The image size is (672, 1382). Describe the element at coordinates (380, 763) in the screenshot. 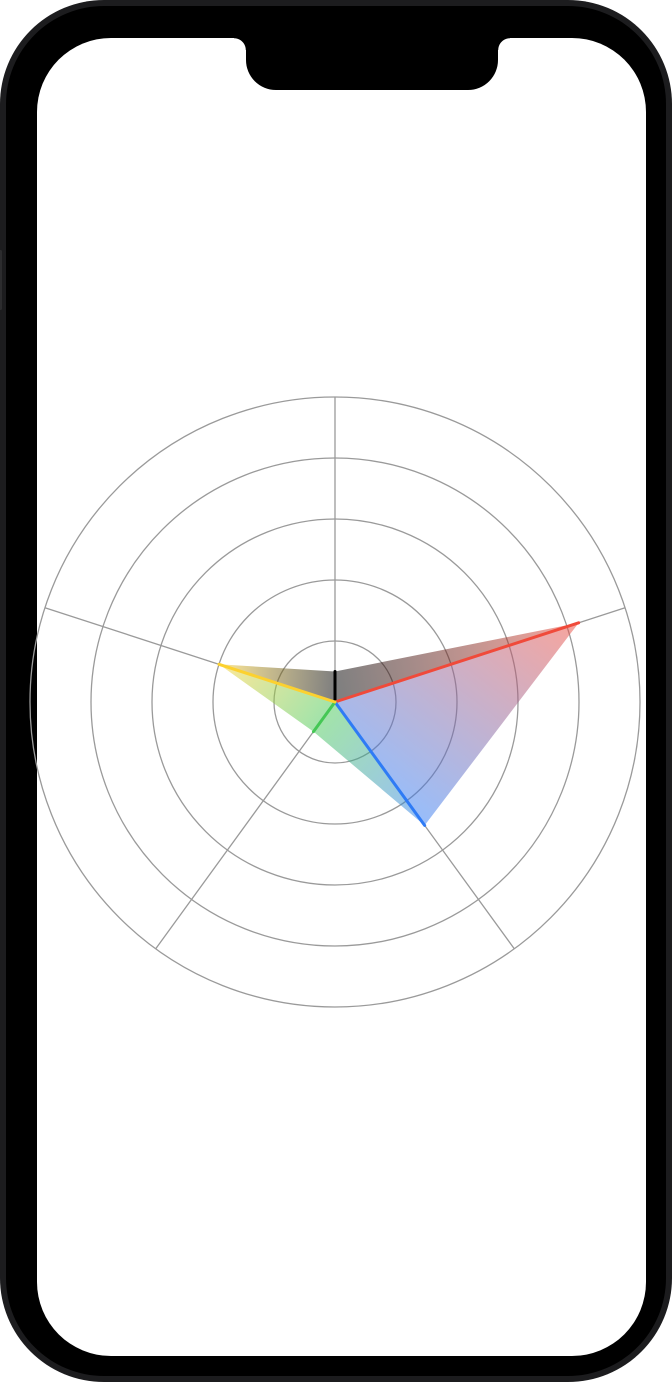

I see `value-line-axis-south-southeast` at that location.